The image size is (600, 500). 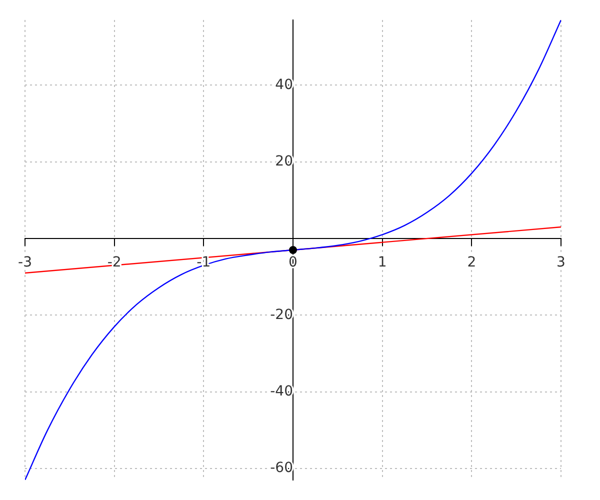 I want to click on y-tick-label: -20, so click(x=281, y=314).